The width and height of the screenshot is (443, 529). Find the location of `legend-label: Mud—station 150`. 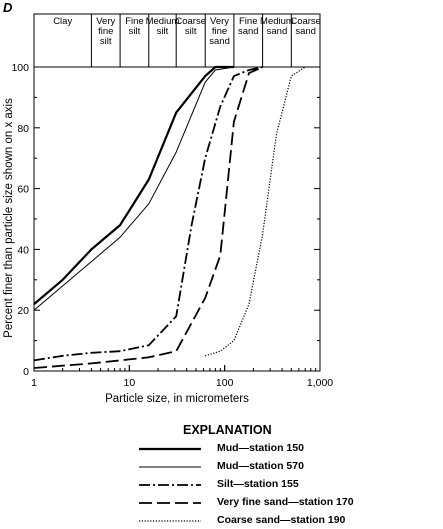

legend-label: Mud—station 150 is located at coordinates (260, 448).